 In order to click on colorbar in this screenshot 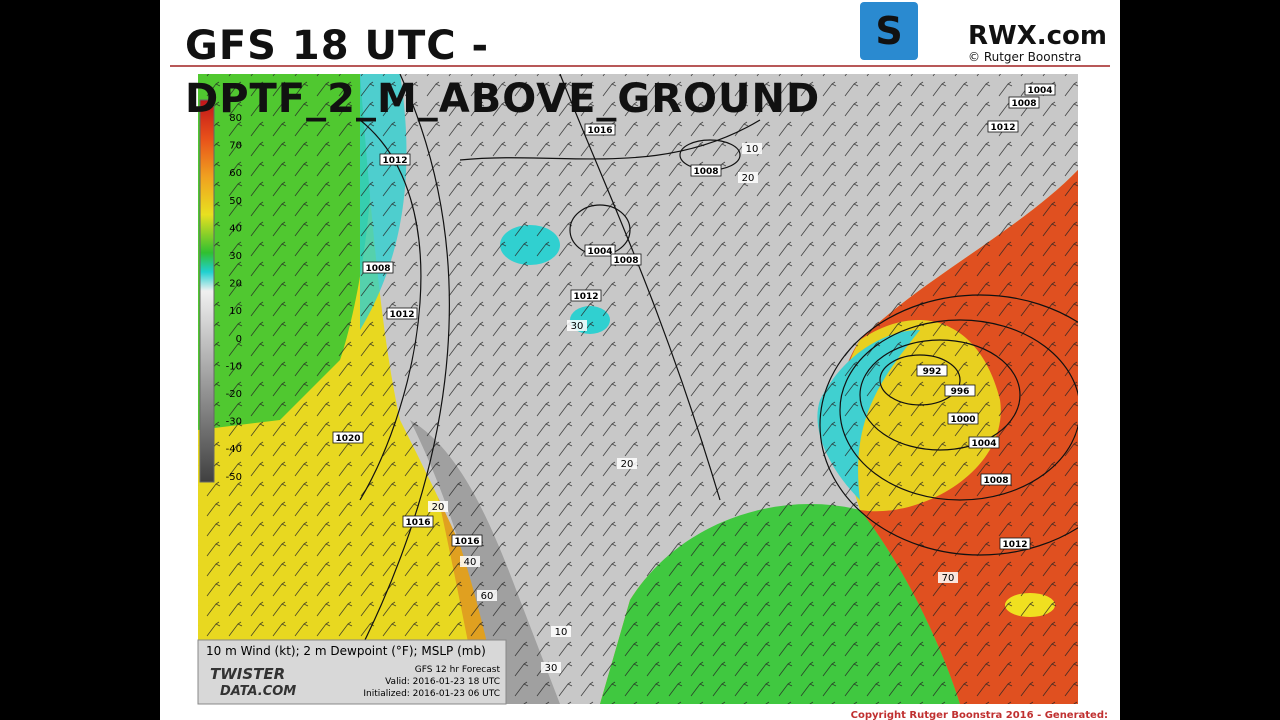, I will do `click(207, 291)`.